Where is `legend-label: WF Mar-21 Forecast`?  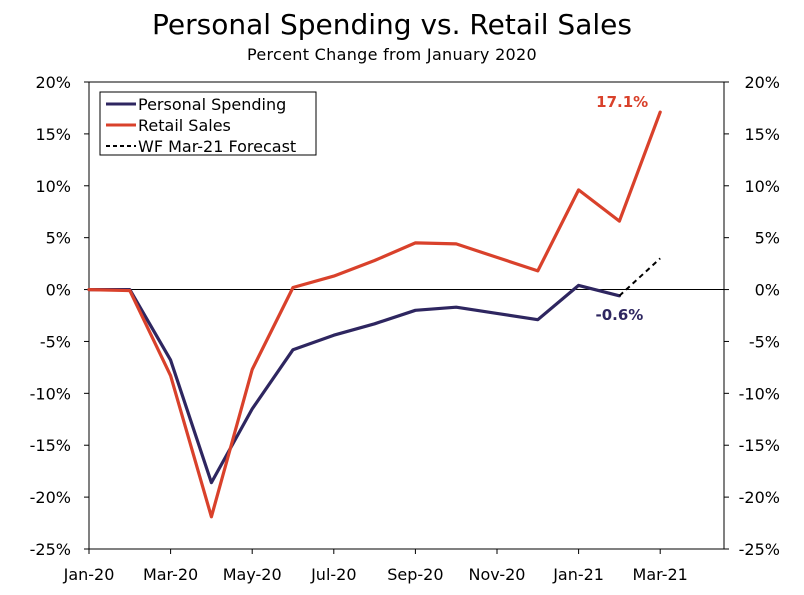
legend-label: WF Mar-21 Forecast is located at coordinates (217, 146).